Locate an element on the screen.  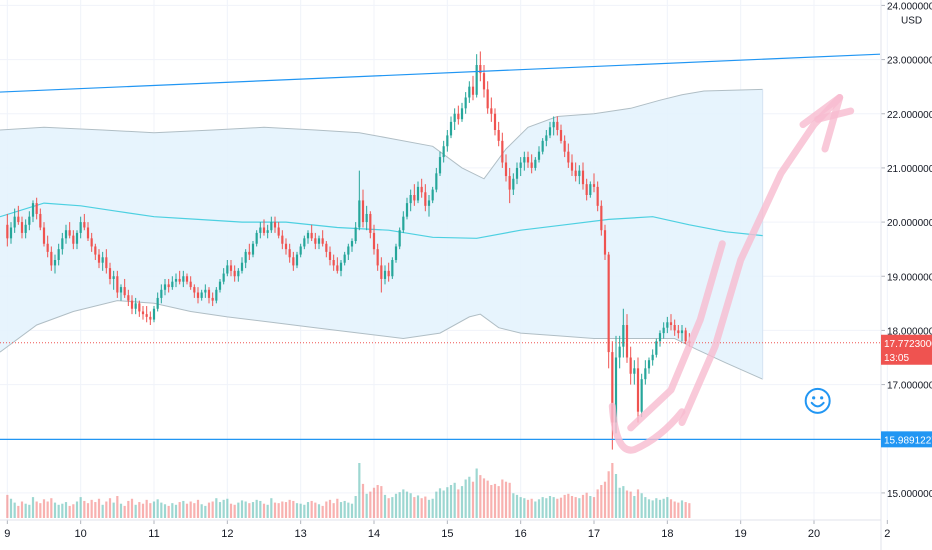
volume-bars is located at coordinates (348, 490).